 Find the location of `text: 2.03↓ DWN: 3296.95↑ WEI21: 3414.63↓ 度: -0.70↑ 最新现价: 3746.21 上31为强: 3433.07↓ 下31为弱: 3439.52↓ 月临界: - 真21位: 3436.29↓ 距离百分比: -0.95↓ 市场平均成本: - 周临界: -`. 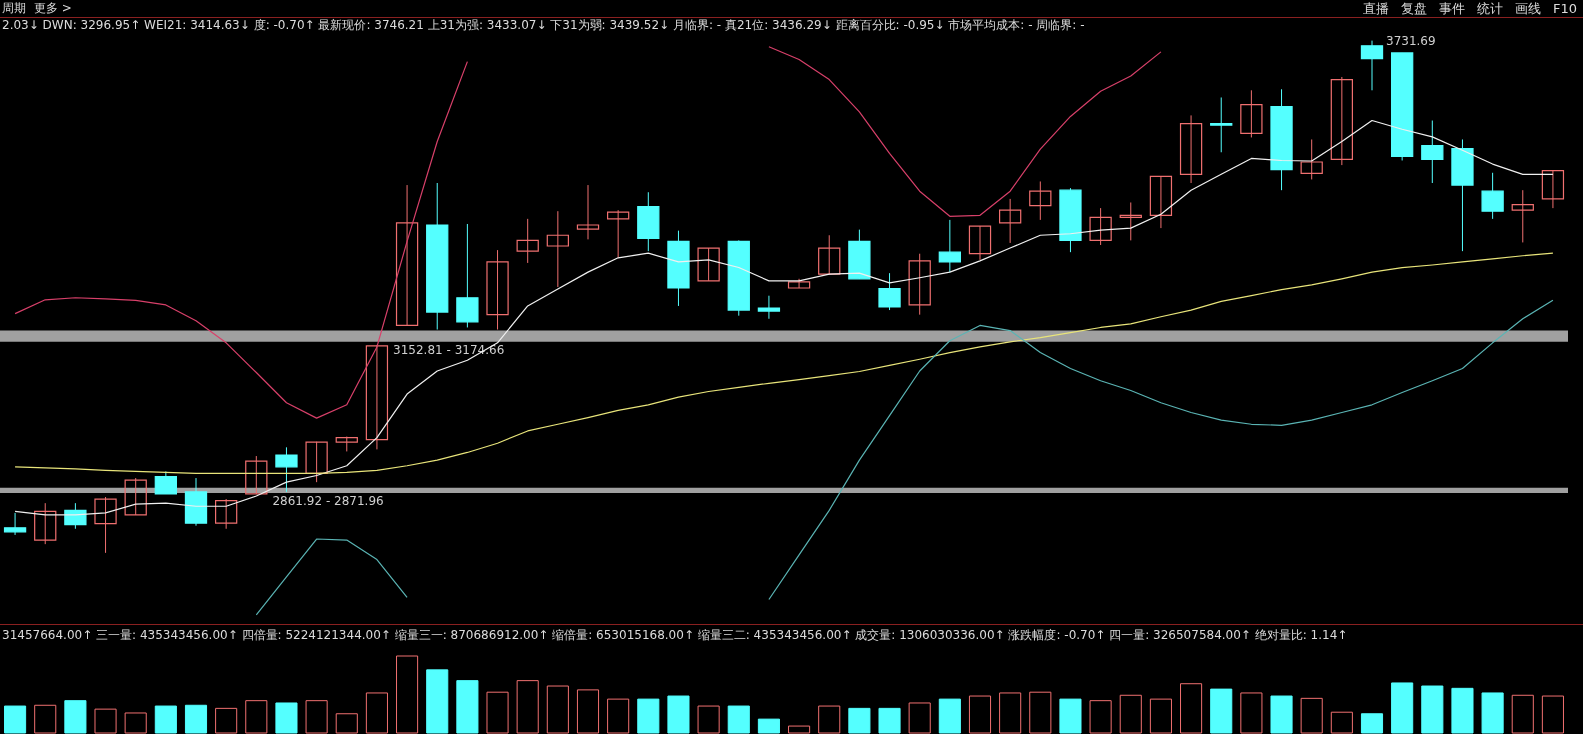

text: 2.03↓ DWN: 3296.95↑ WEI21: 3414.63↓ 度: -0.70↑ 最新现价: 3746.21 上31为强: 3433.07↓ 下31为弱: 3439.52↓ 月临界: - 真21位: 3436.29↓ 距离百分比: -0.95↓ 市场平均成本: - 周临界: - is located at coordinates (543, 25).